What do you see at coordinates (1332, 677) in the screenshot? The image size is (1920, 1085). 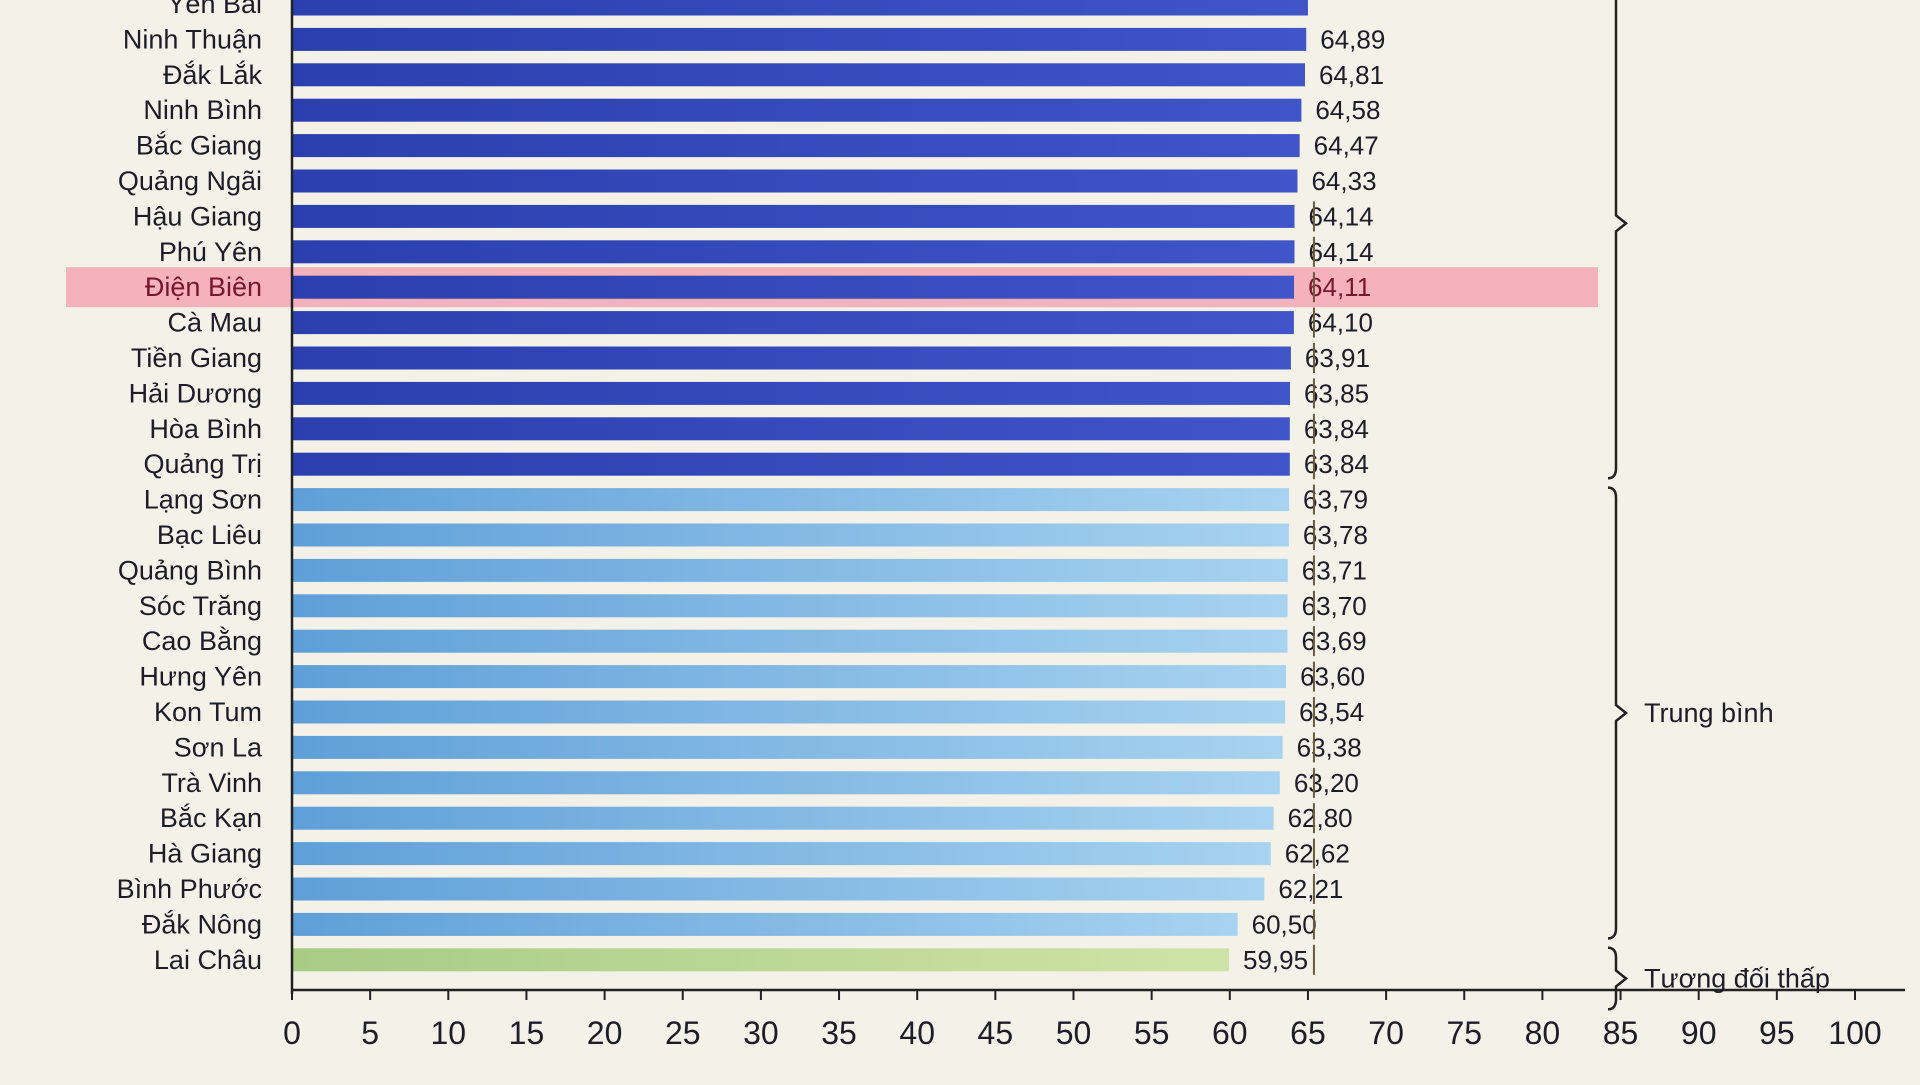 I see `value-label: 63,60` at bounding box center [1332, 677].